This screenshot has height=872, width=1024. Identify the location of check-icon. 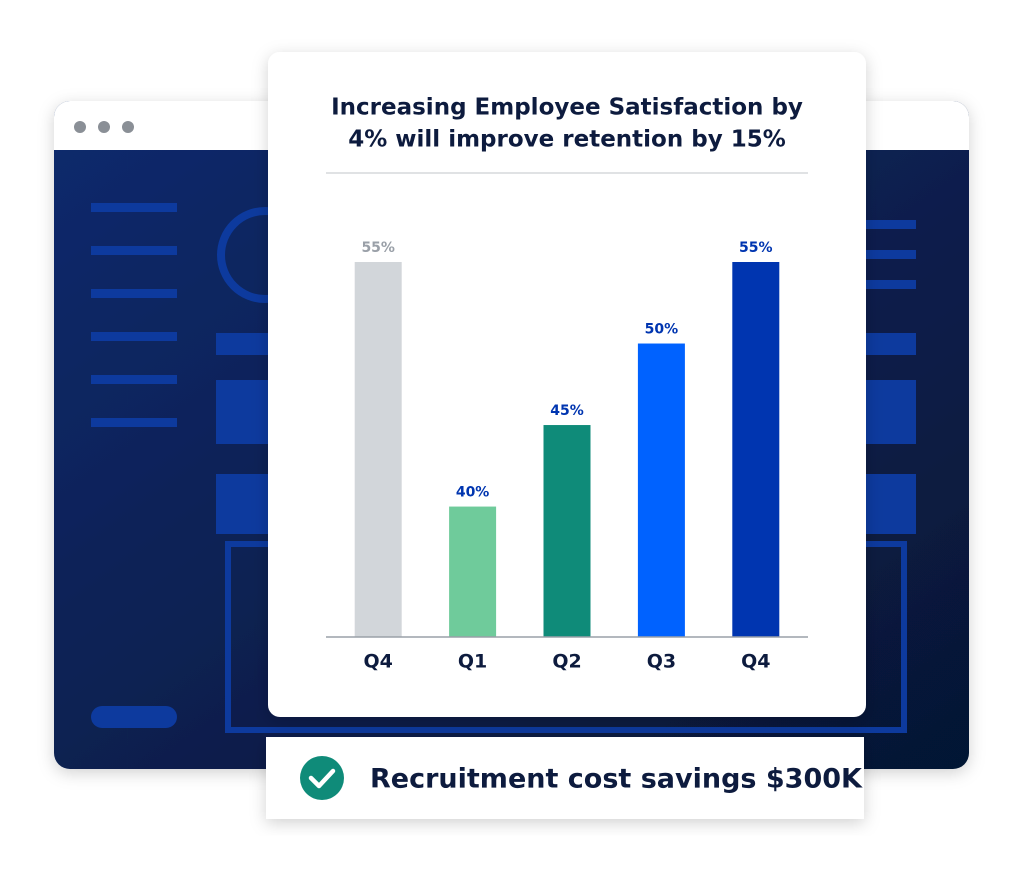
(322, 778).